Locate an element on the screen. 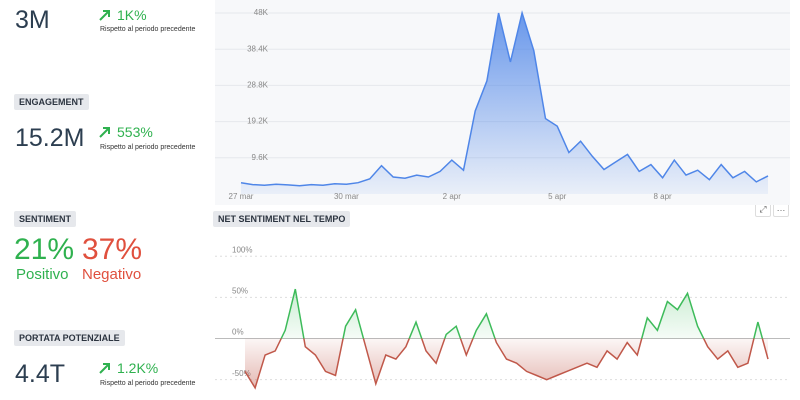 This screenshot has height=400, width=800. y-tick-label: 50% is located at coordinates (240, 290).